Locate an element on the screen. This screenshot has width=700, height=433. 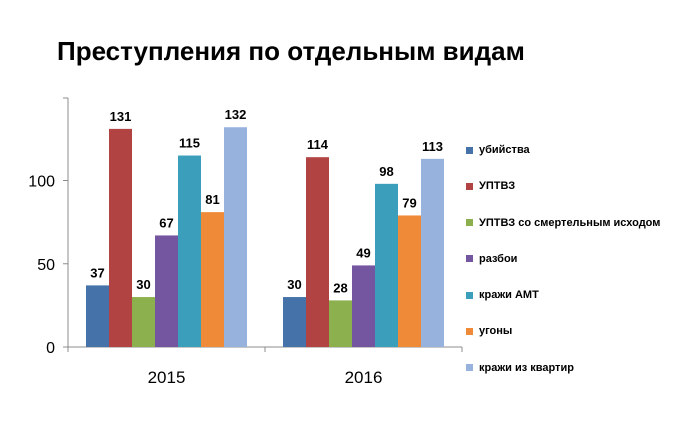
y-tick-label: 50 is located at coordinates (46, 265).